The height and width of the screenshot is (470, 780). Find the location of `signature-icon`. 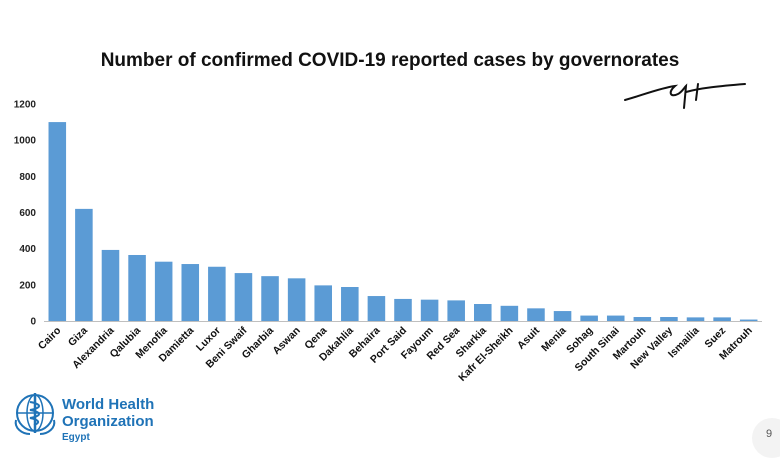

signature-icon is located at coordinates (685, 96).